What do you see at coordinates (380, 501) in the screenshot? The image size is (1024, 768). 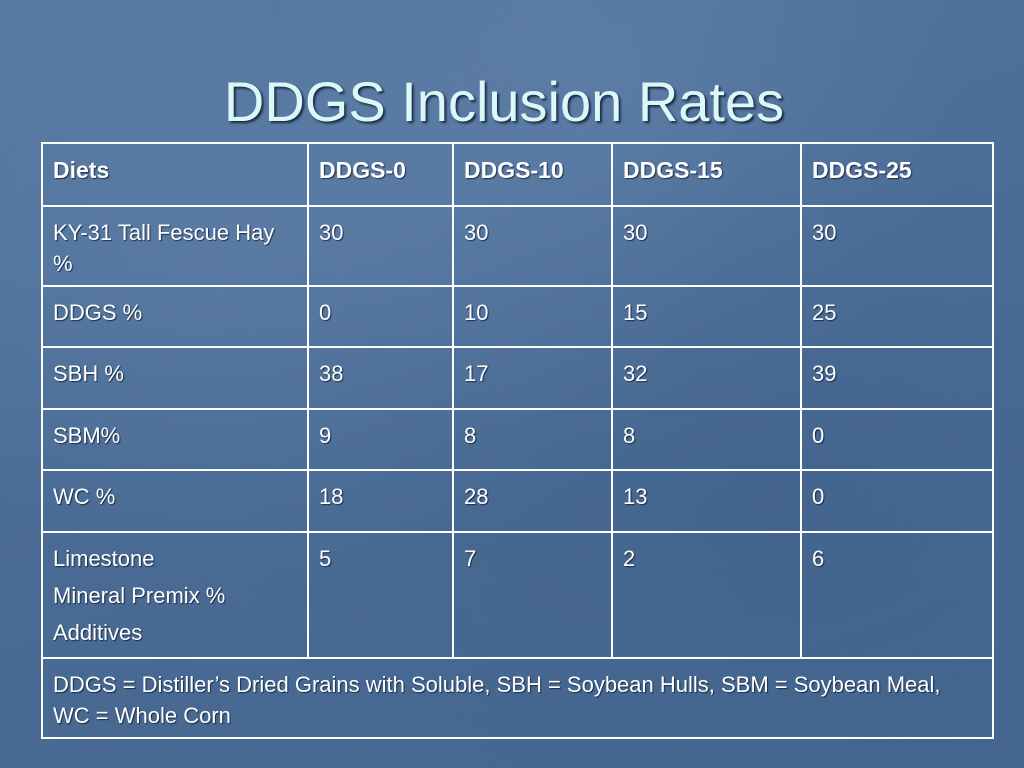 I see `cell-value: 18` at bounding box center [380, 501].